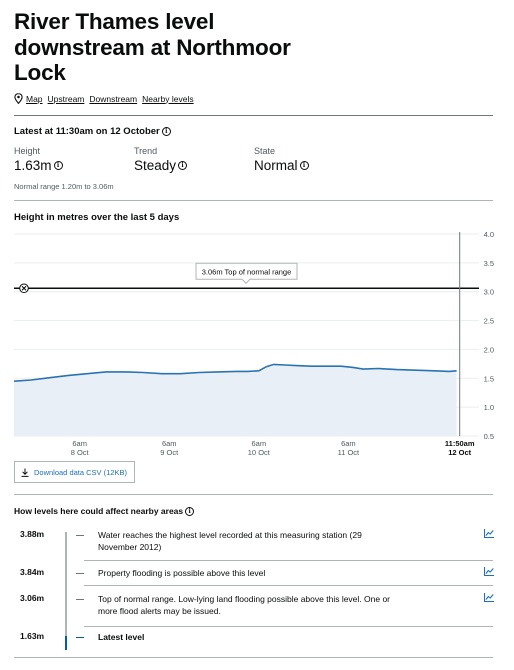 The height and width of the screenshot is (670, 514). Describe the element at coordinates (34, 98) in the screenshot. I see `map-link: Map` at that location.